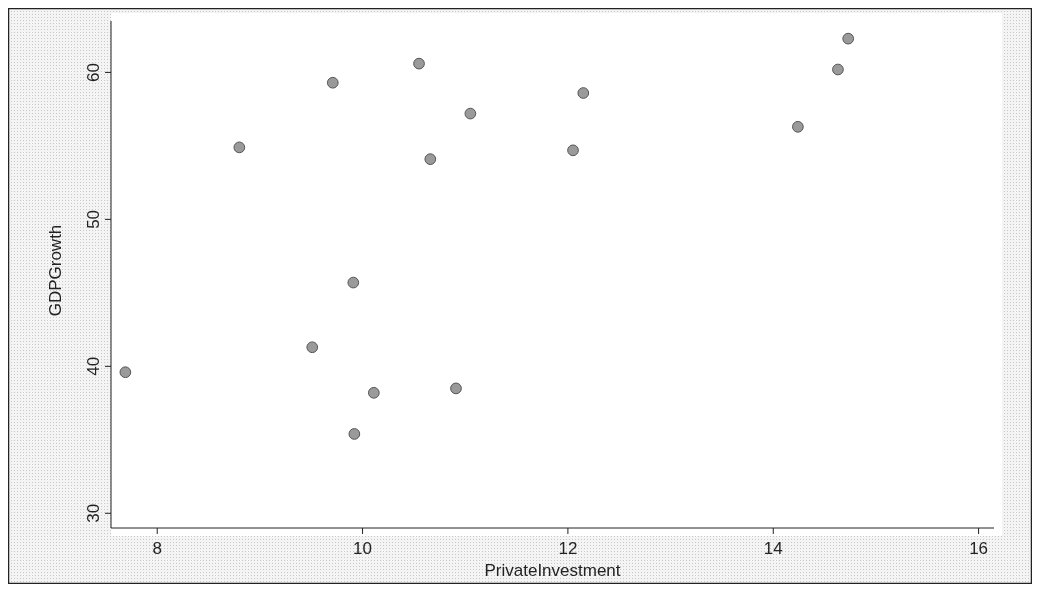 This screenshot has height=592, width=1040. What do you see at coordinates (55, 270) in the screenshot?
I see `y-axis-title: GDPGrowth` at bounding box center [55, 270].